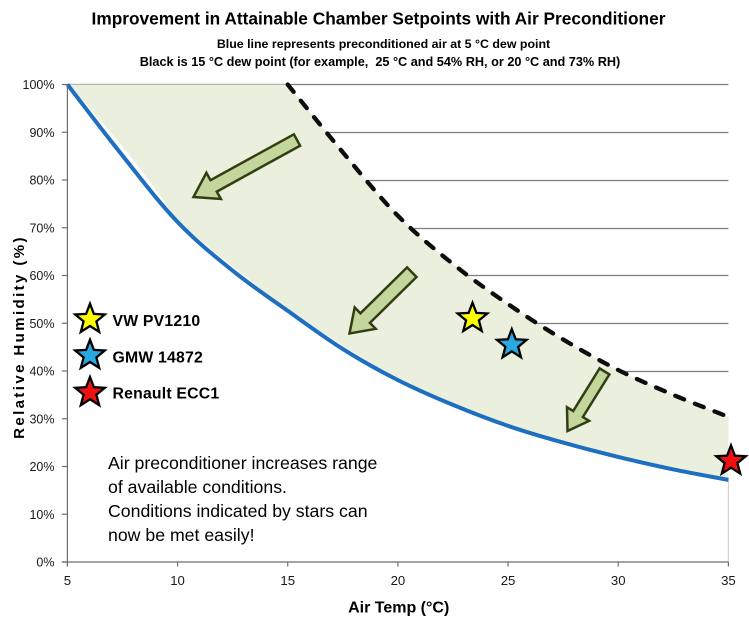 The height and width of the screenshot is (628, 749). I want to click on svg-text:Conditions indicated by stars: Conditions indicated by stars can, so click(238, 511).